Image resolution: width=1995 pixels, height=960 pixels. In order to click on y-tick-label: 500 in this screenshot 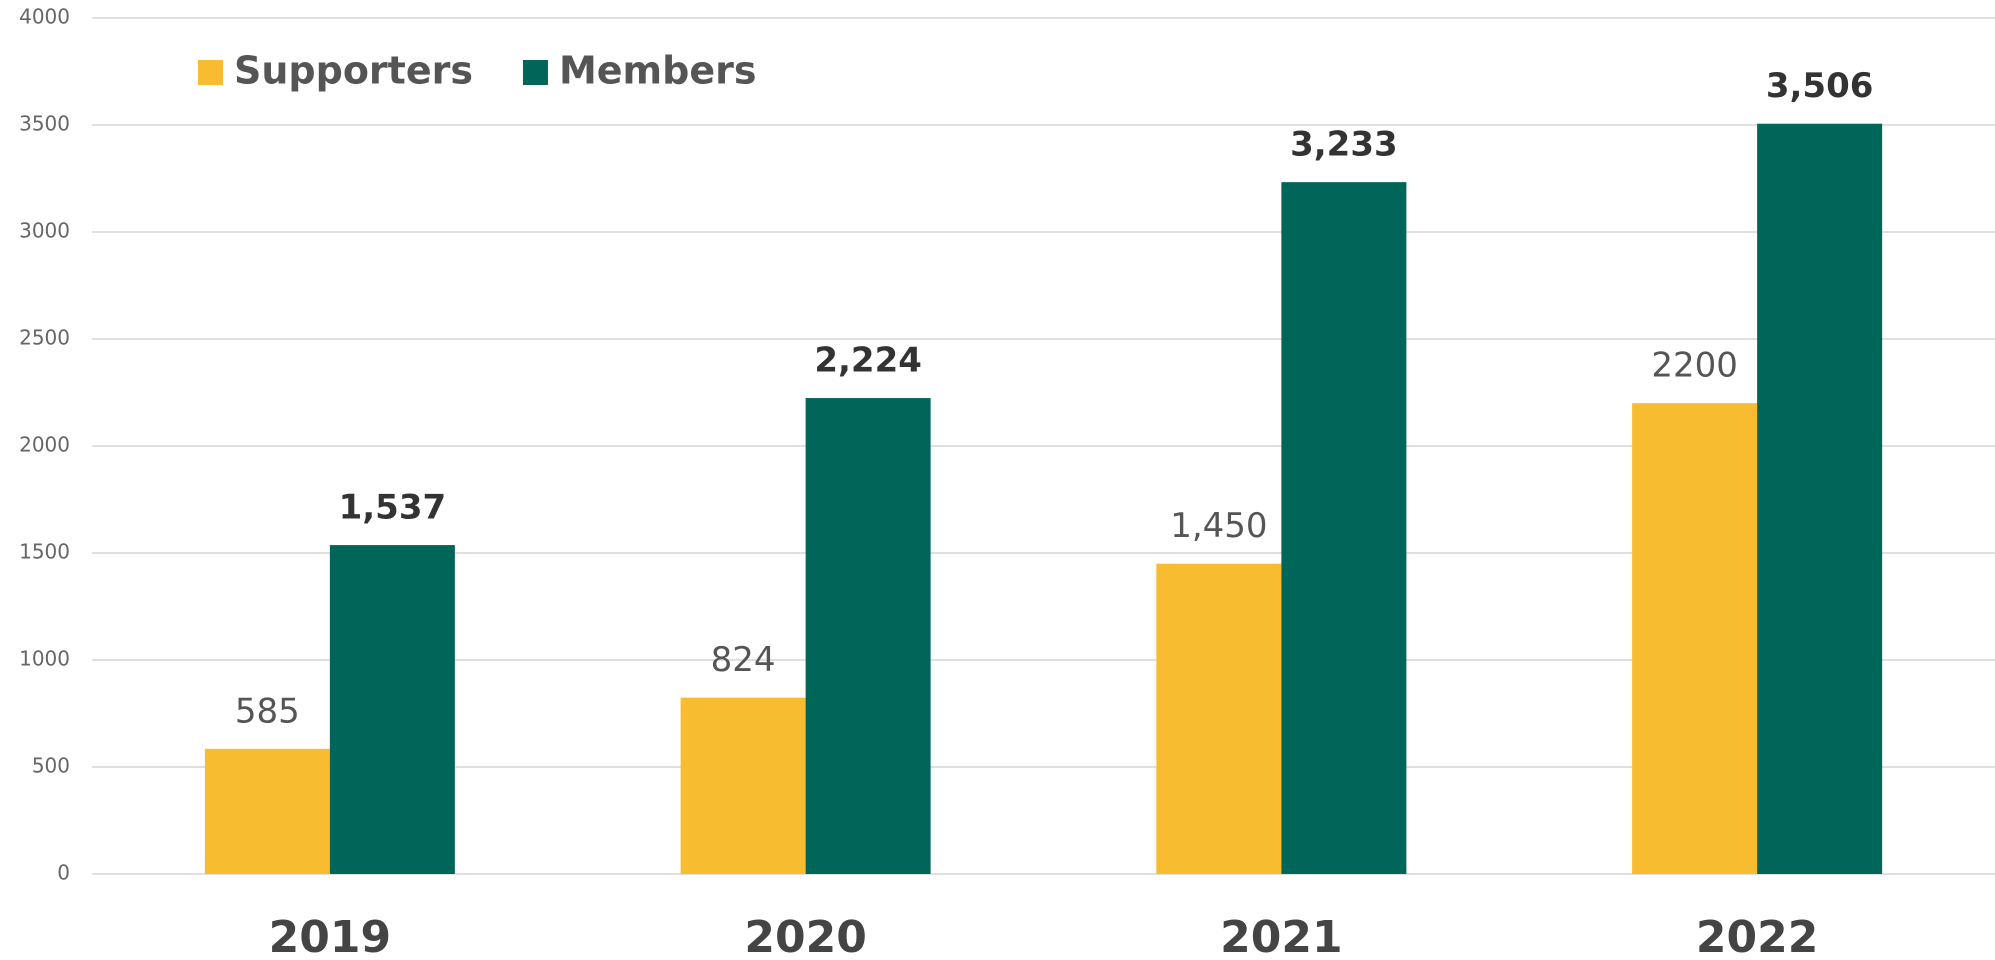, I will do `click(51, 766)`.